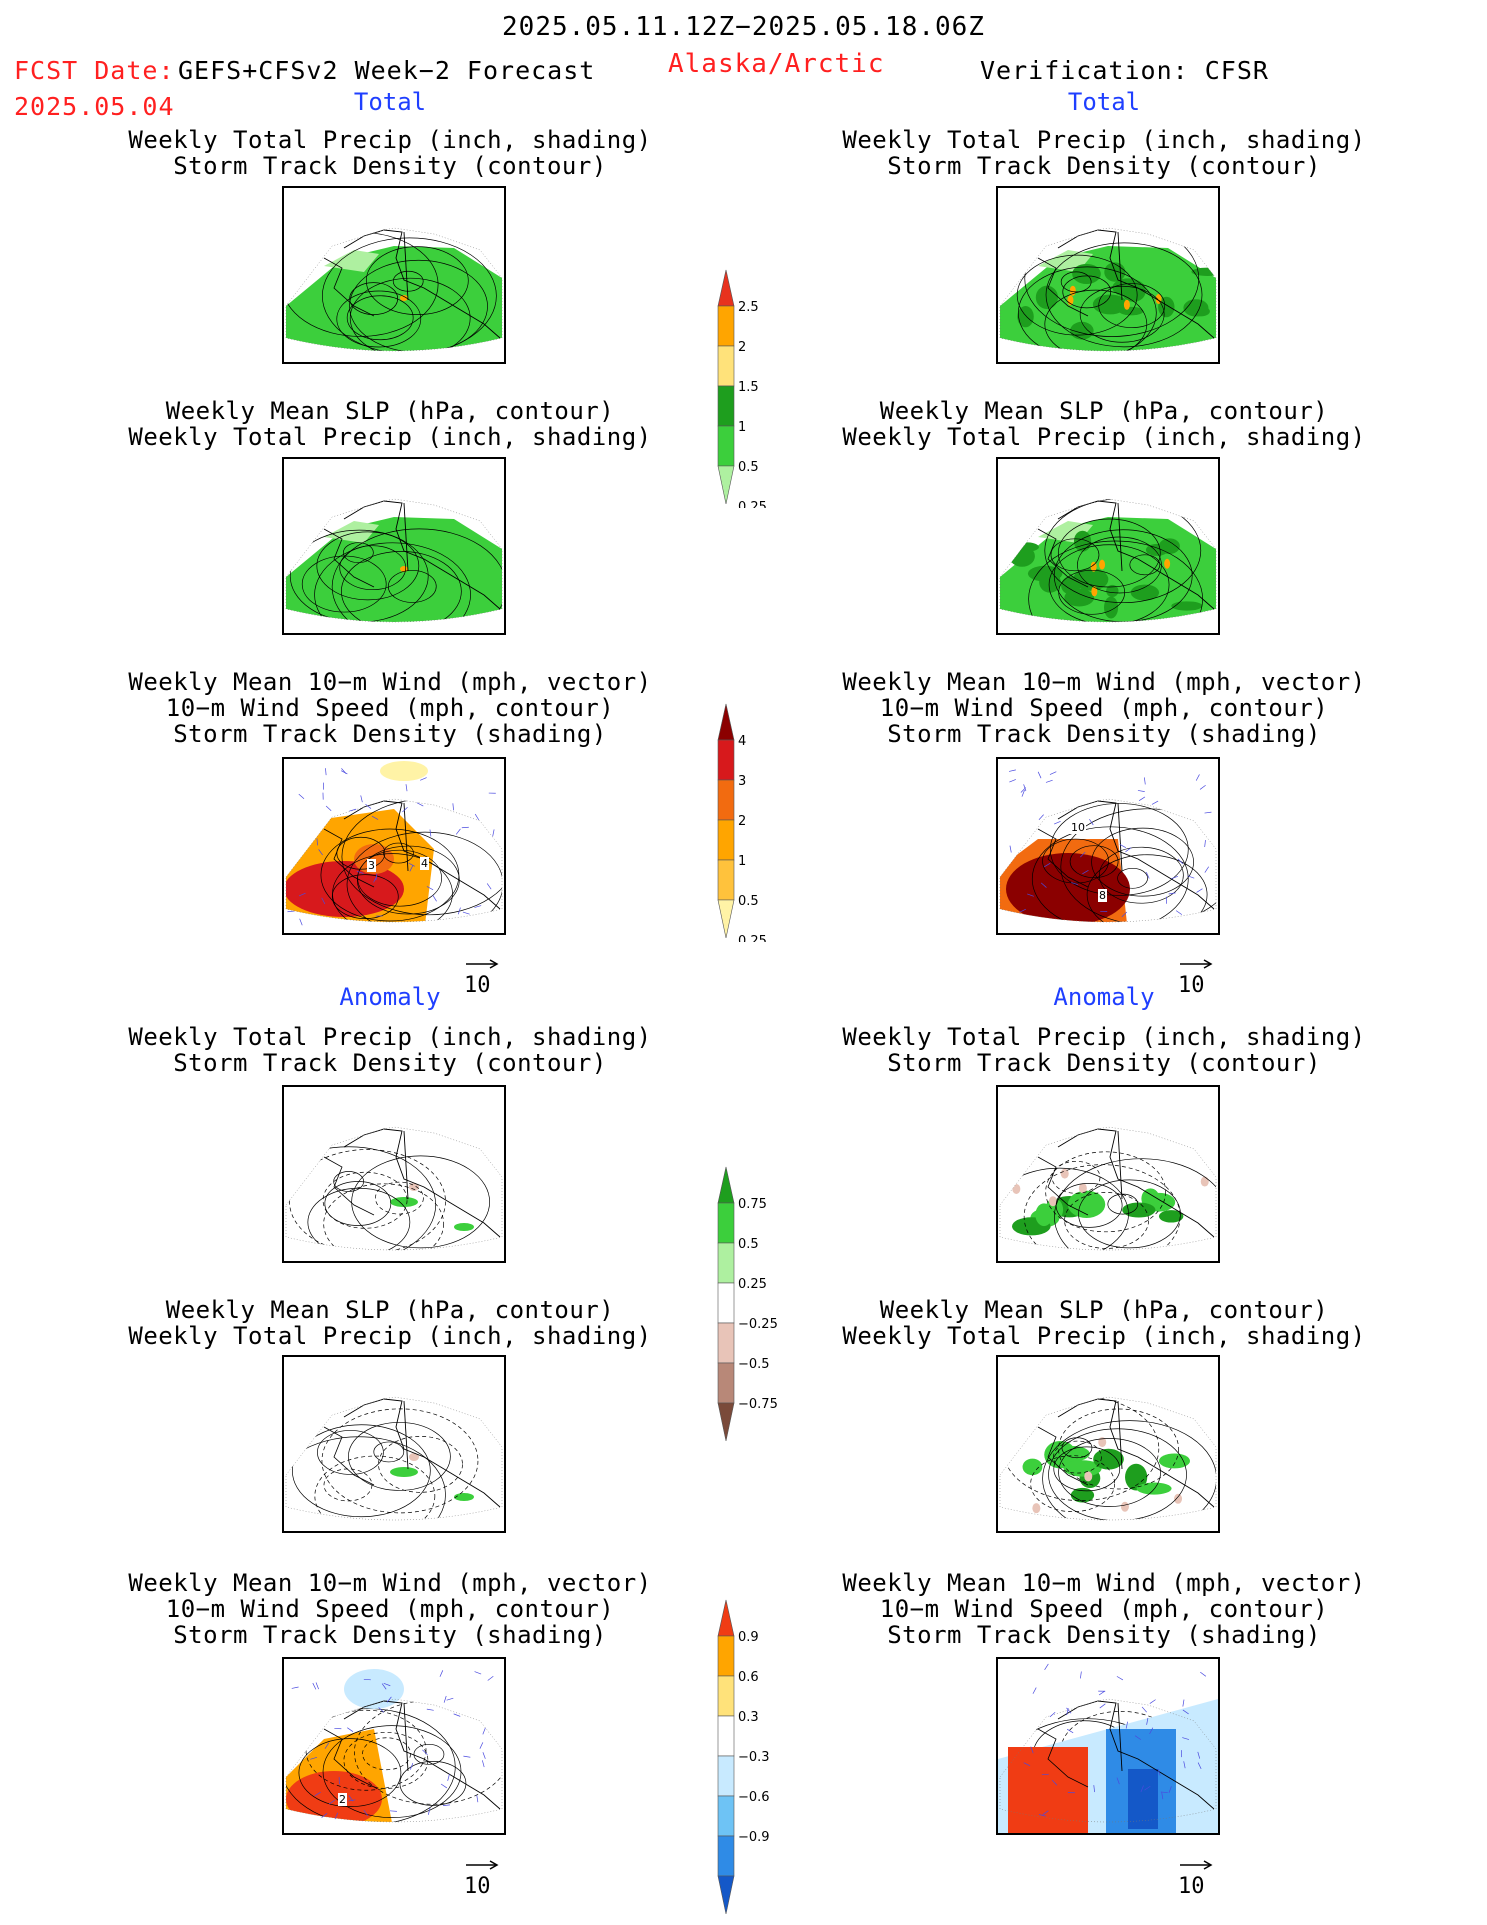  What do you see at coordinates (748, 307) in the screenshot?
I see `colorbar-label: 2.5` at bounding box center [748, 307].